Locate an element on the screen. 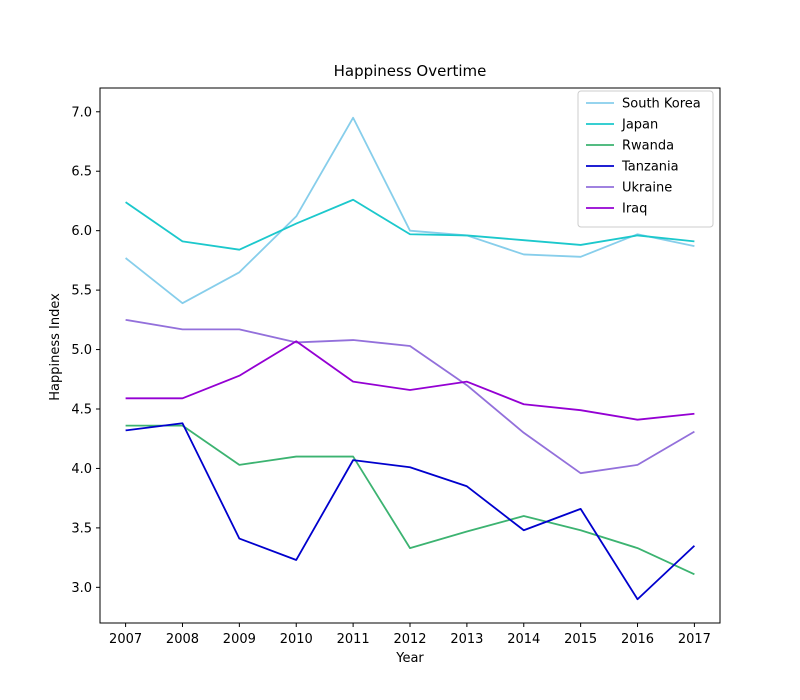 Image resolution: width=800 pixels, height=700 pixels. legend-box is located at coordinates (645, 159).